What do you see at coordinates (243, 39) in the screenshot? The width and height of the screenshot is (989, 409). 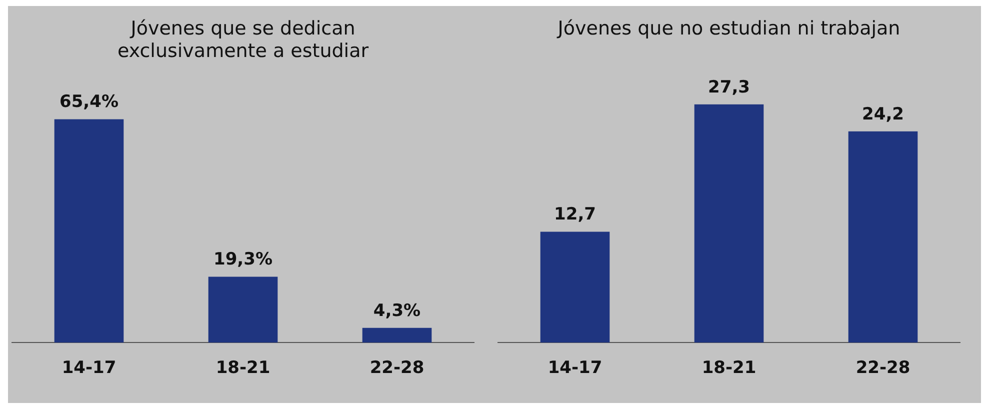 I see `chart-title: Jóvenes que se dedican exclusivamente a estudiar` at bounding box center [243, 39].